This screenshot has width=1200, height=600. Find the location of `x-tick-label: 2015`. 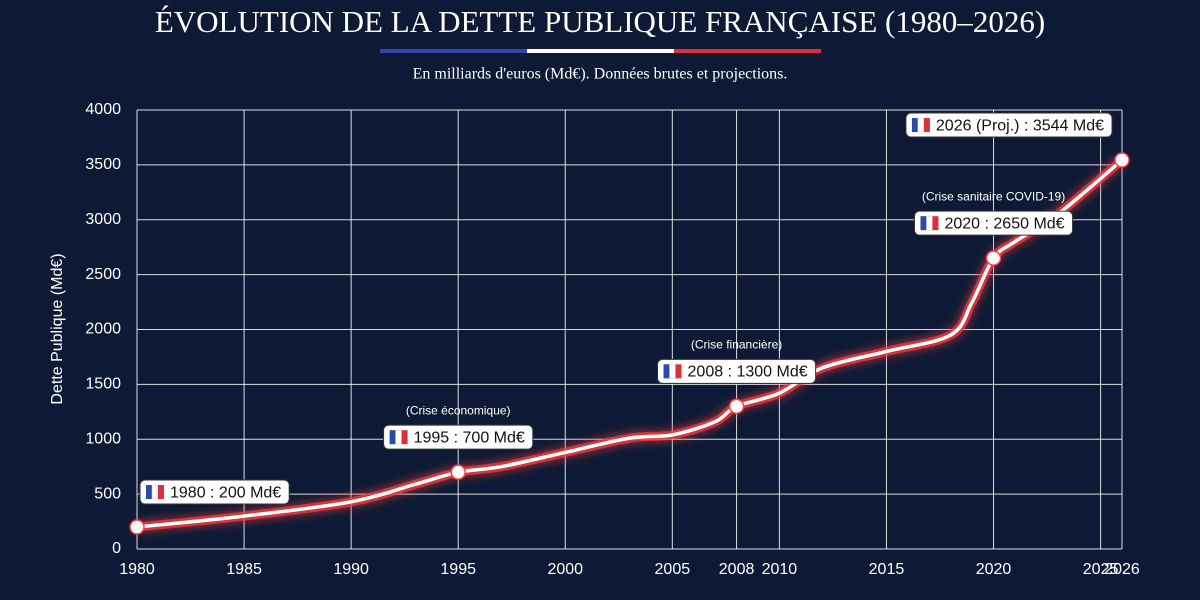

x-tick-label: 2015 is located at coordinates (887, 569).